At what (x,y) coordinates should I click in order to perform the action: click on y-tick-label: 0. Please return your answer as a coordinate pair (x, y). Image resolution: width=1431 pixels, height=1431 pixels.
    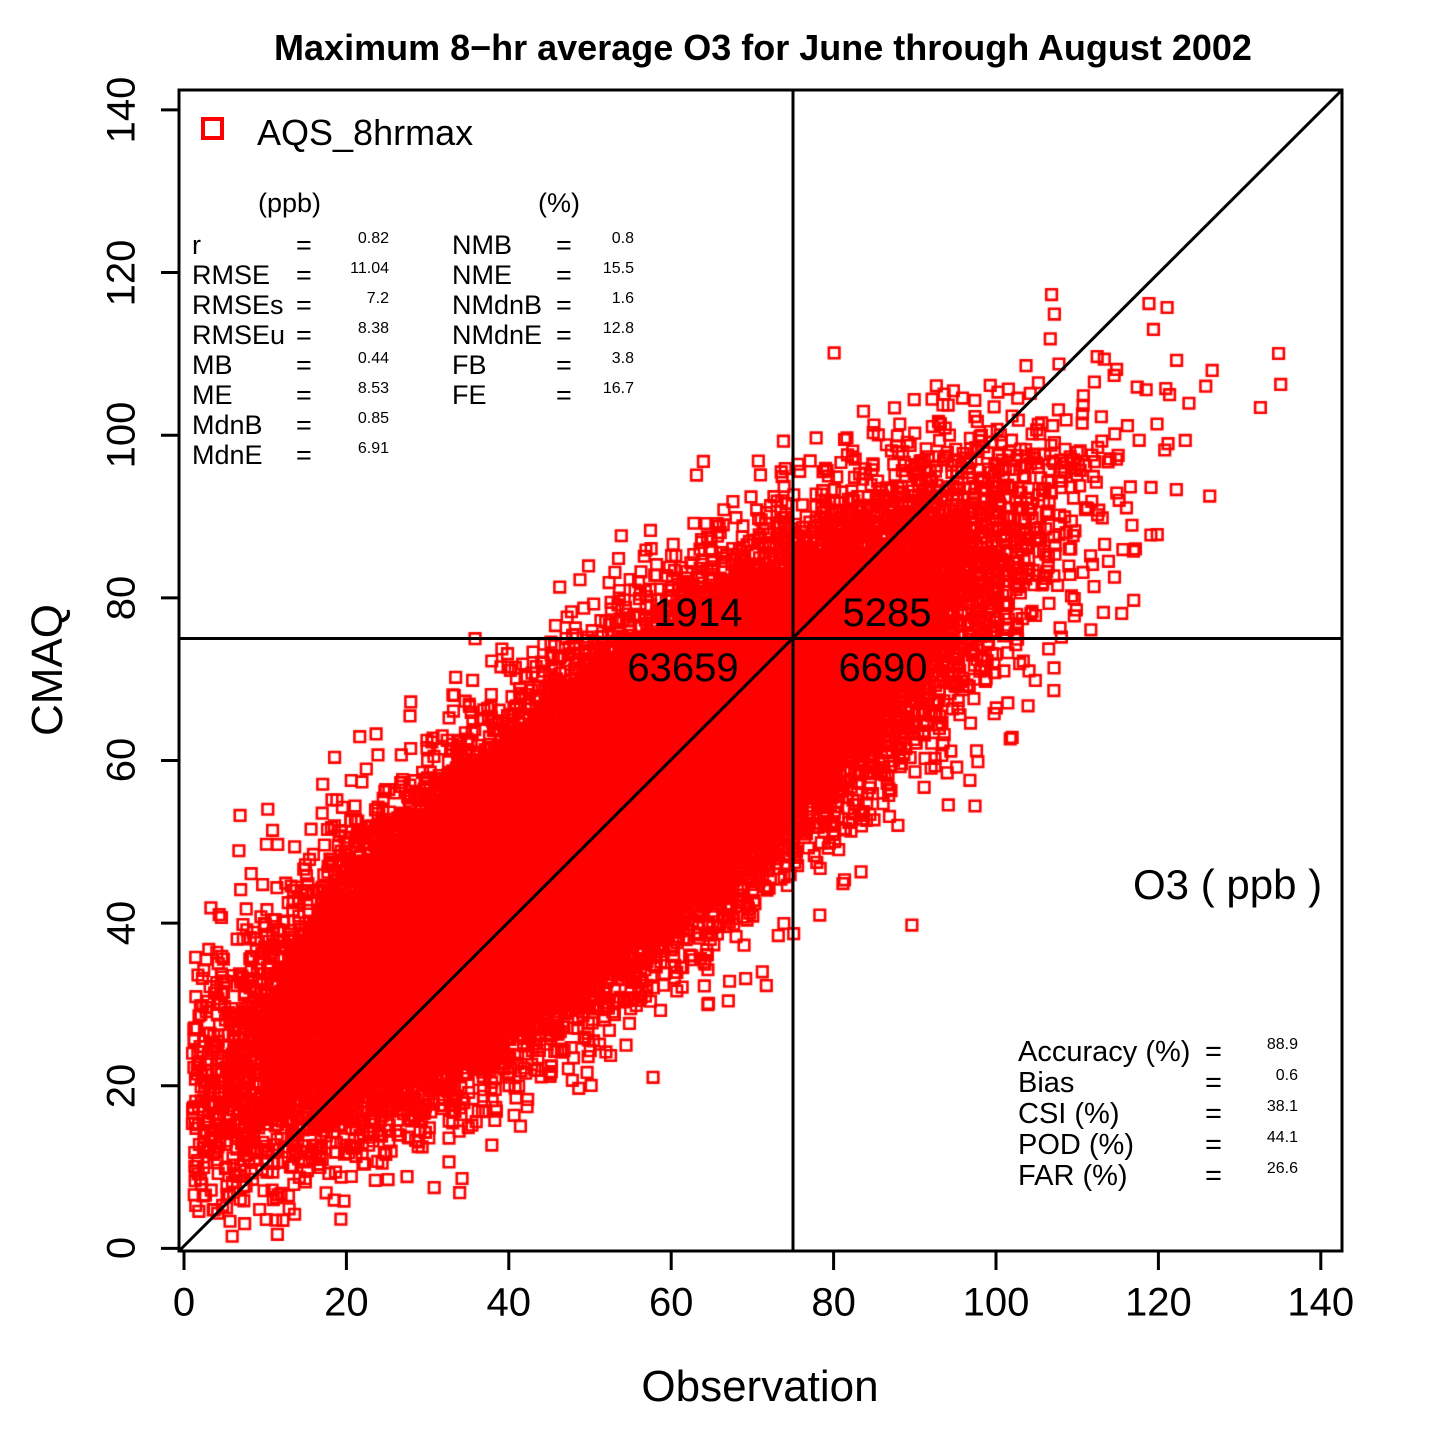
    Looking at the image, I should click on (121, 1248).